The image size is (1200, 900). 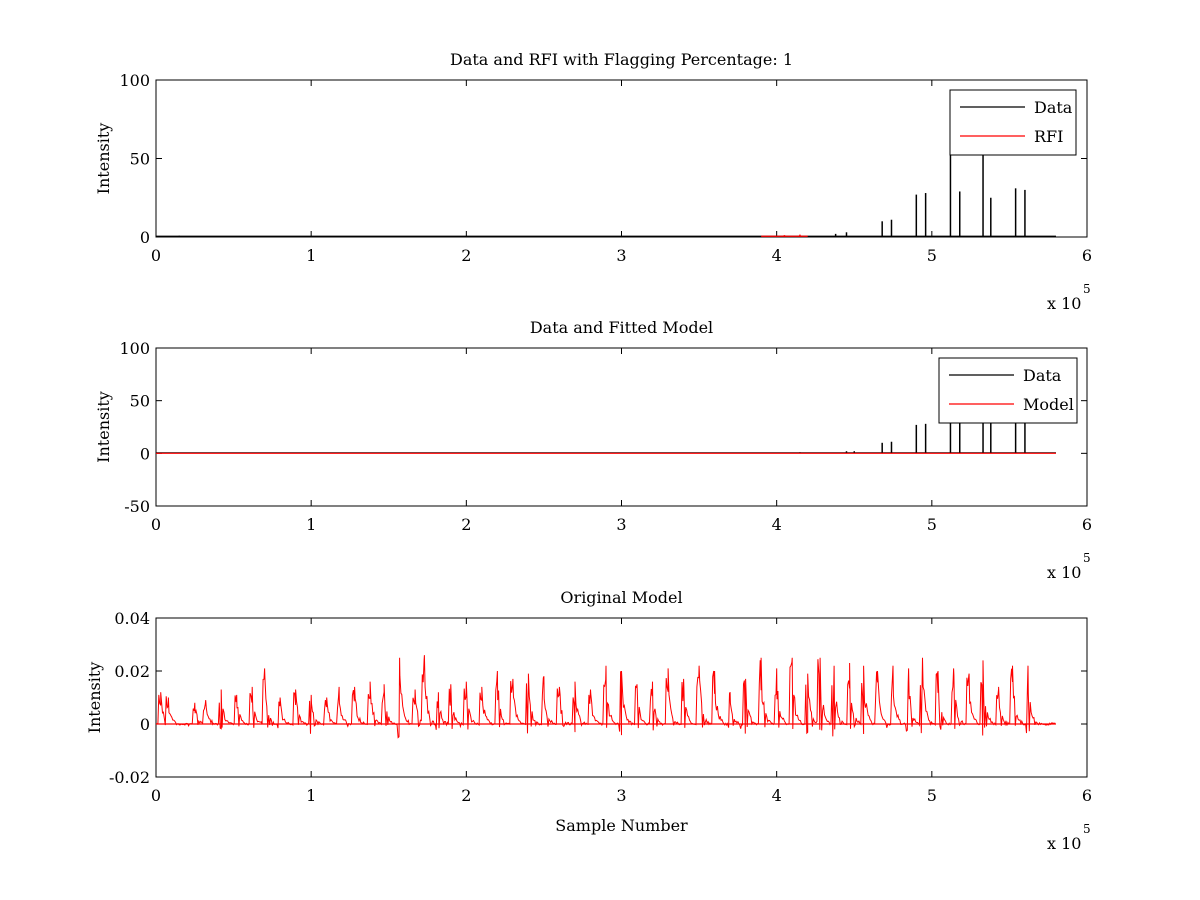 I want to click on series-line, so click(x=606, y=697).